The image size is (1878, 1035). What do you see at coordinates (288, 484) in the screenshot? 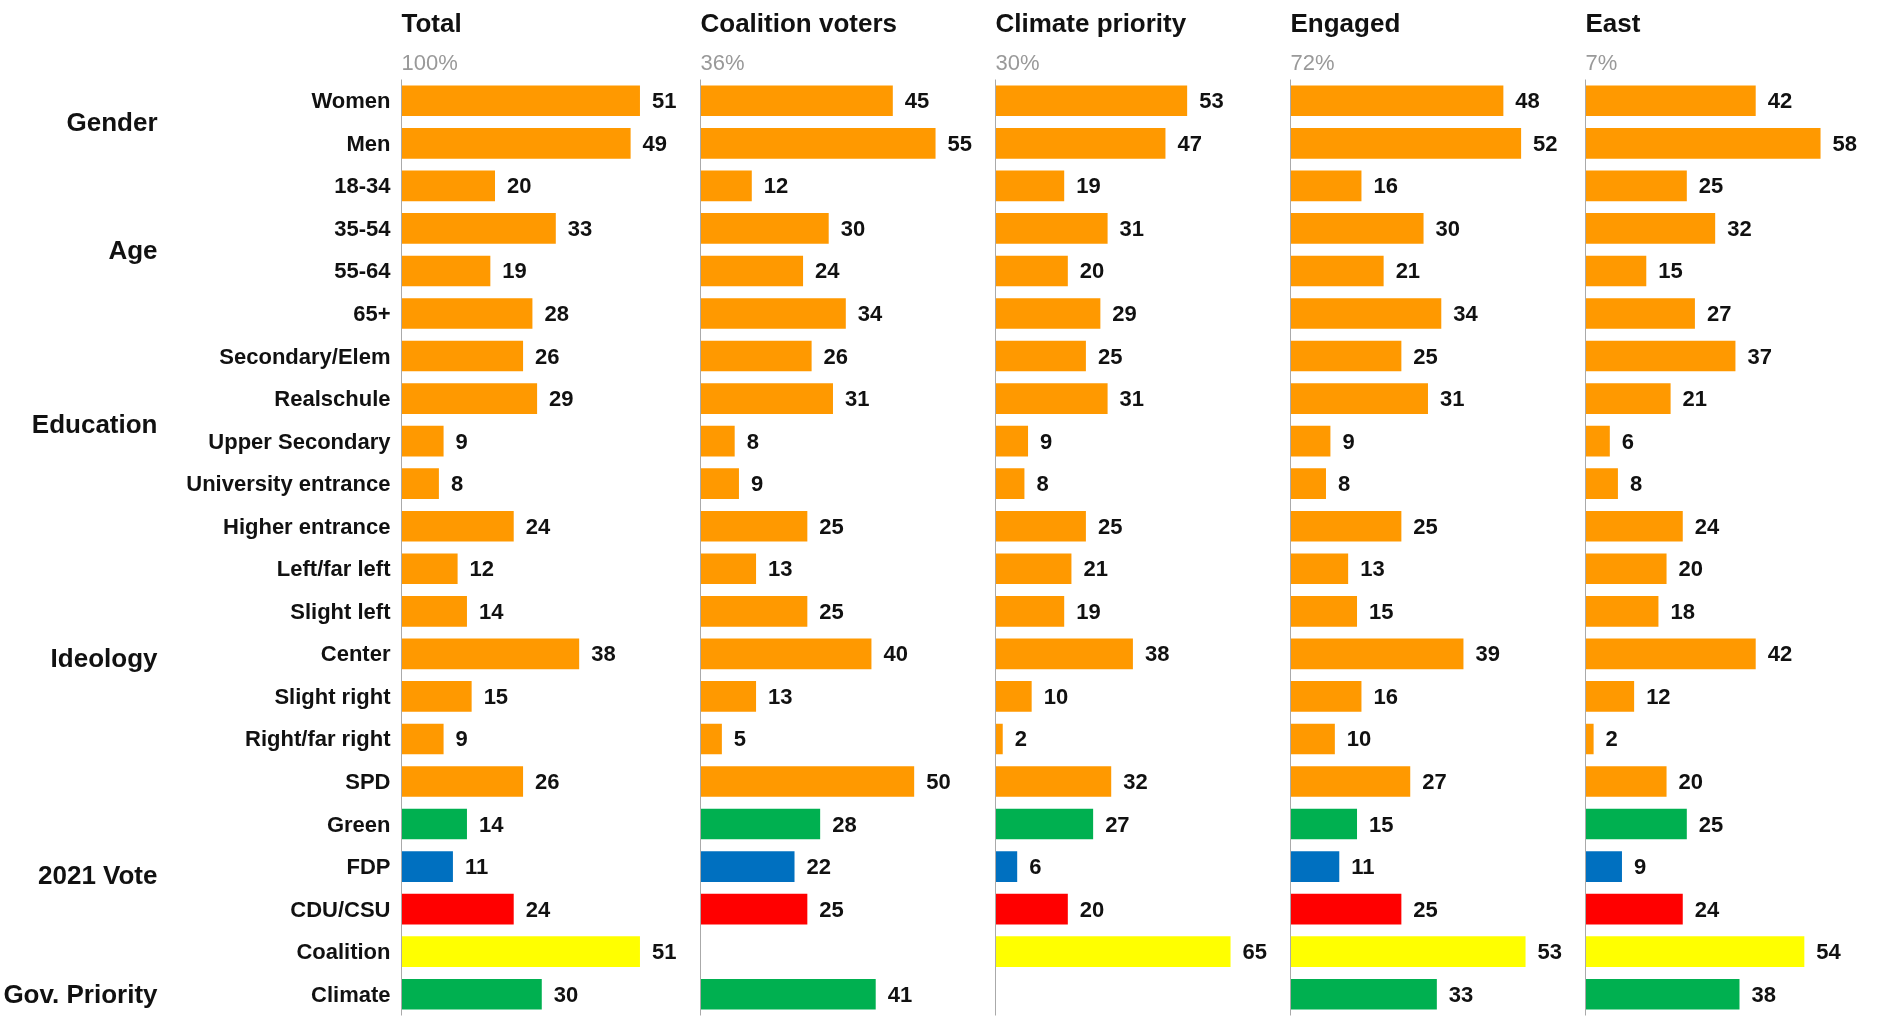
I see `y-tick-label: University entrance` at bounding box center [288, 484].